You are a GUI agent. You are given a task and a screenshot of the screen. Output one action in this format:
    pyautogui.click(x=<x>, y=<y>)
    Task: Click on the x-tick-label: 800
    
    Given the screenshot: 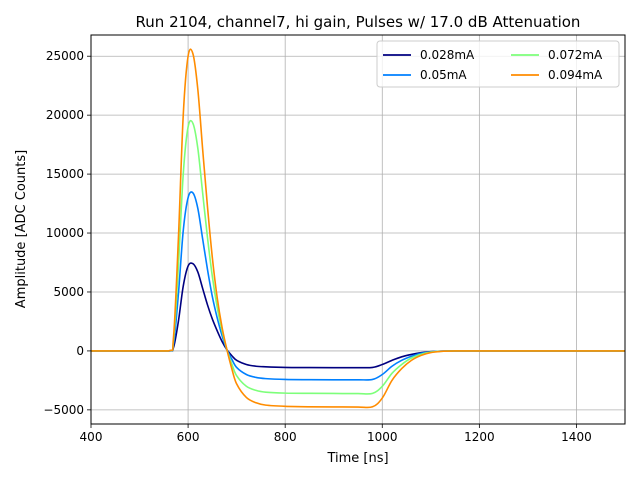 What is the action you would take?
    pyautogui.click(x=285, y=437)
    